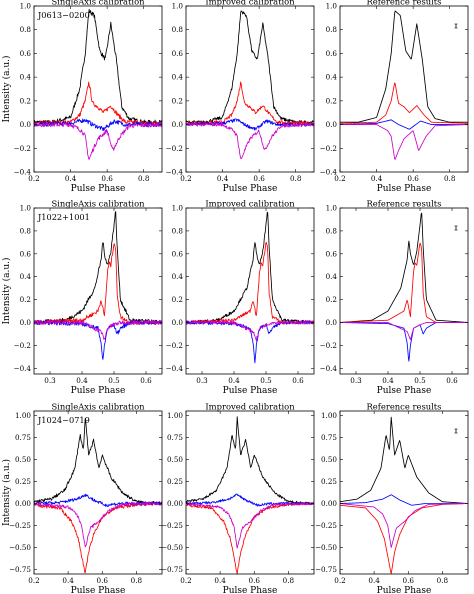 The width and height of the screenshot is (474, 594). I want to click on y-tick-label: 0.25, so click(175, 481).